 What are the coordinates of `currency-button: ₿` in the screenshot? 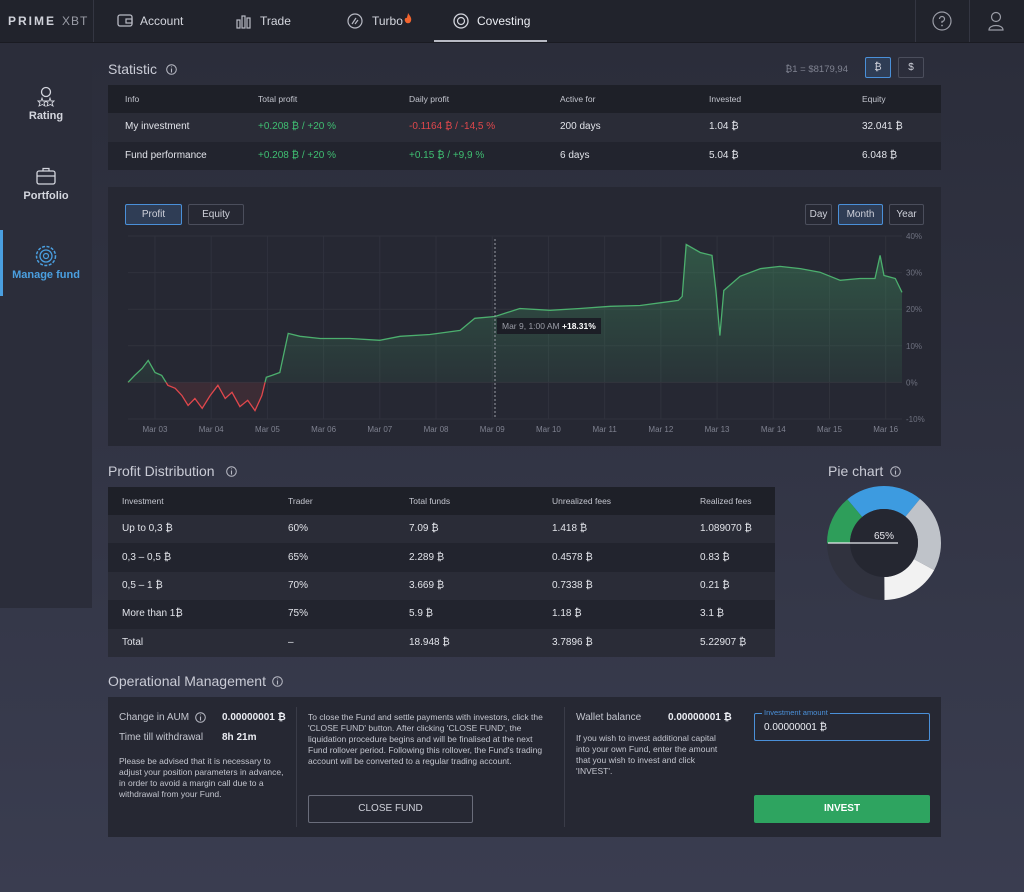 It's located at (878, 67).